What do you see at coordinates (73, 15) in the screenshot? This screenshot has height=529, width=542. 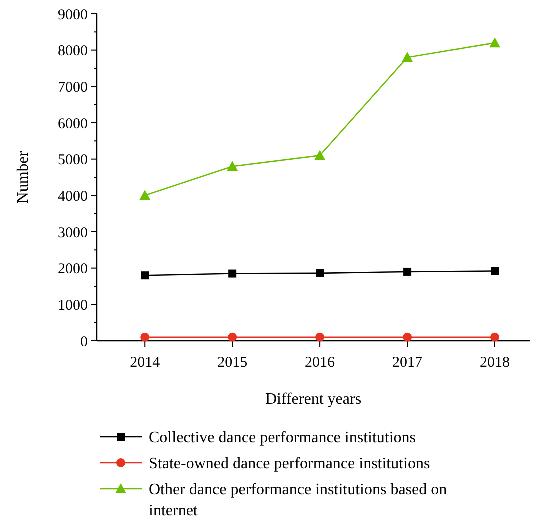 I see `y-tick-label: 9000` at bounding box center [73, 15].